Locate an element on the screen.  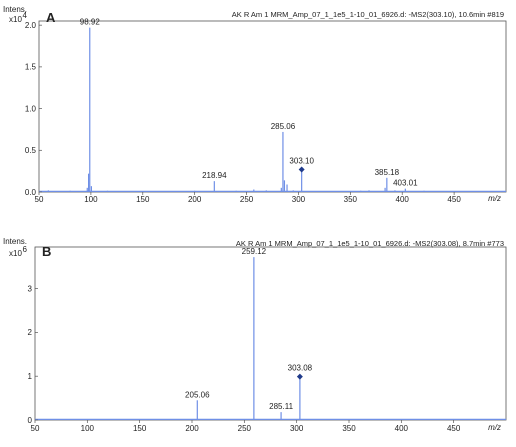
peak-label: 98.92 is located at coordinates (90, 22).